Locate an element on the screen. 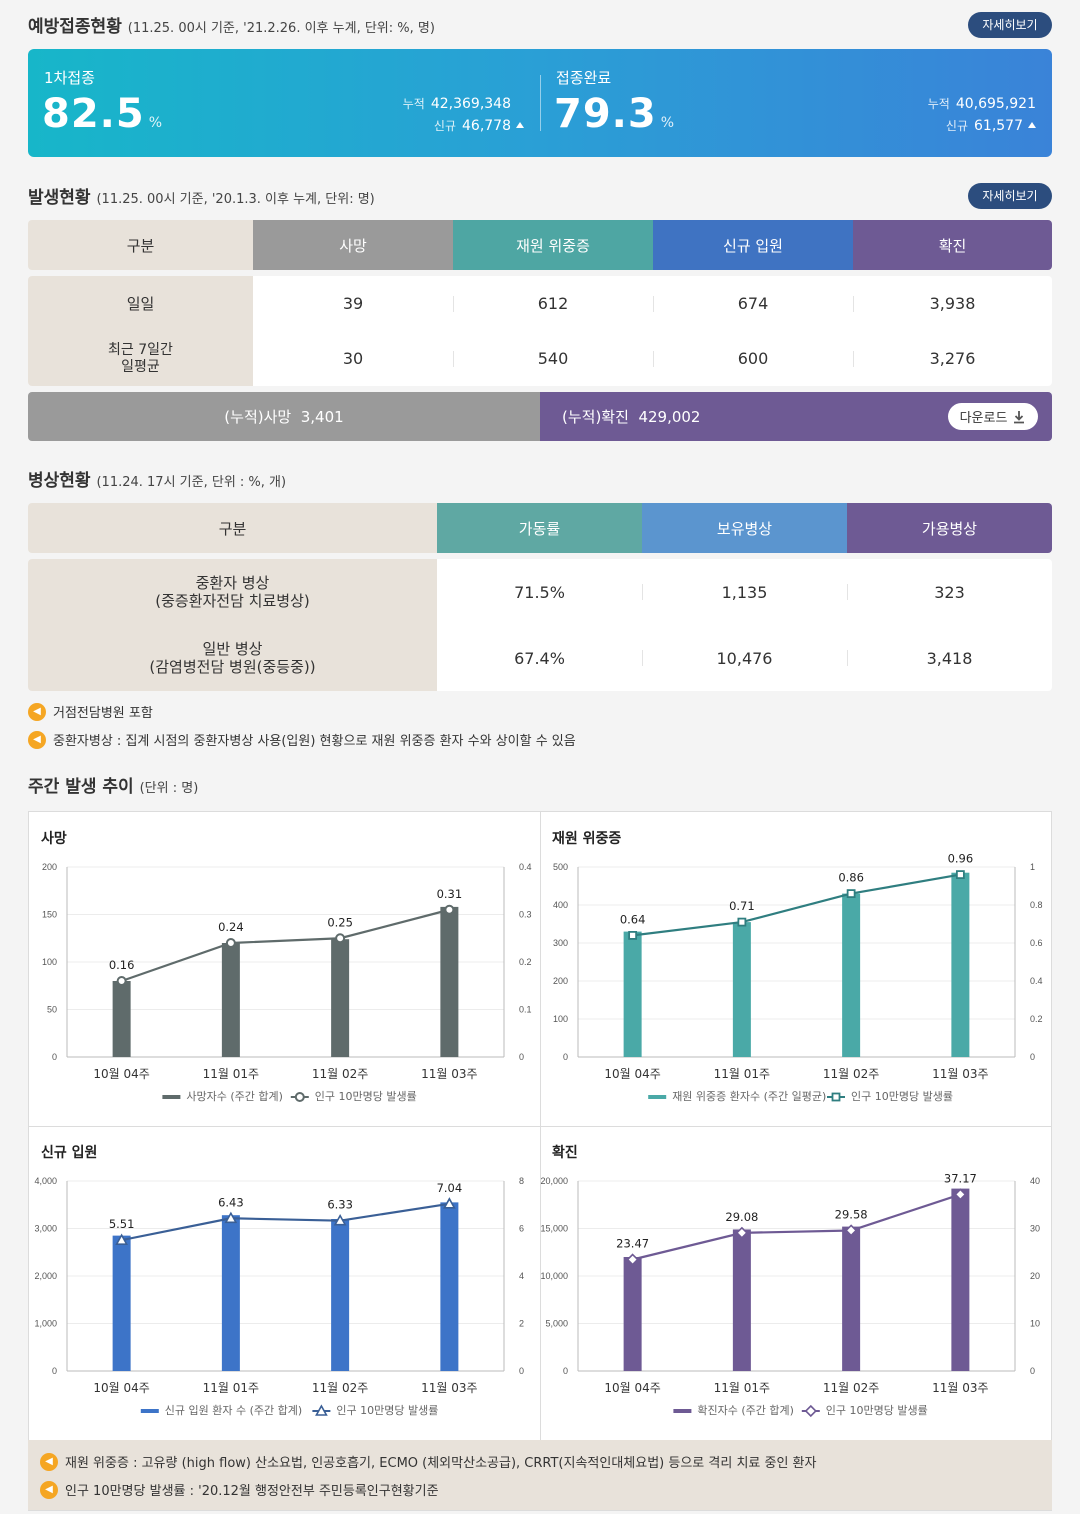 The height and width of the screenshot is (1514, 1080). cell-admission: 600 is located at coordinates (753, 358).